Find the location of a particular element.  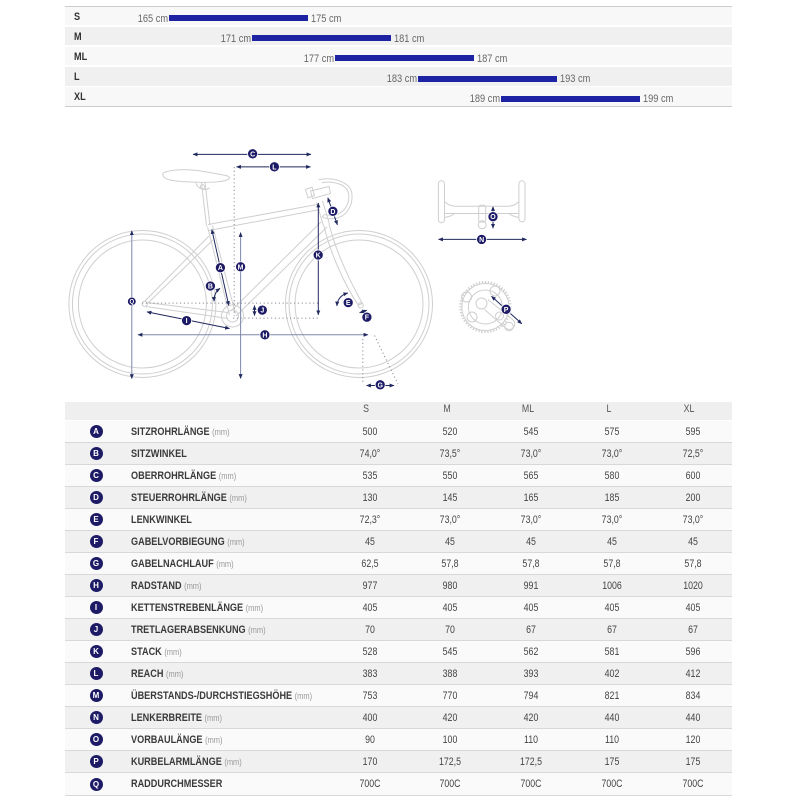

svg-text: A is located at coordinates (220, 268).